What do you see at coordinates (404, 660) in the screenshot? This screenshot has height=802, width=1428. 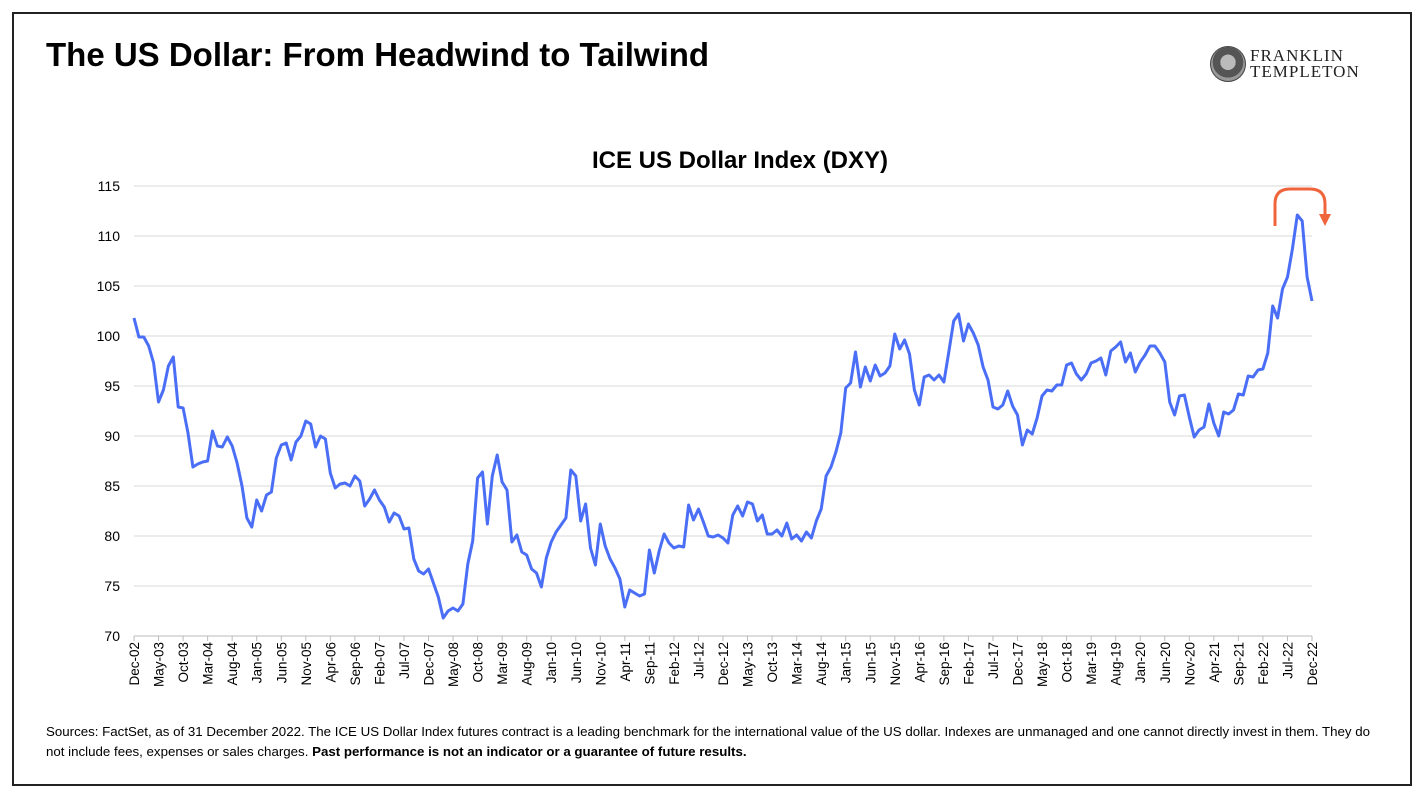 I see `x-tick-label: Jul-07` at bounding box center [404, 660].